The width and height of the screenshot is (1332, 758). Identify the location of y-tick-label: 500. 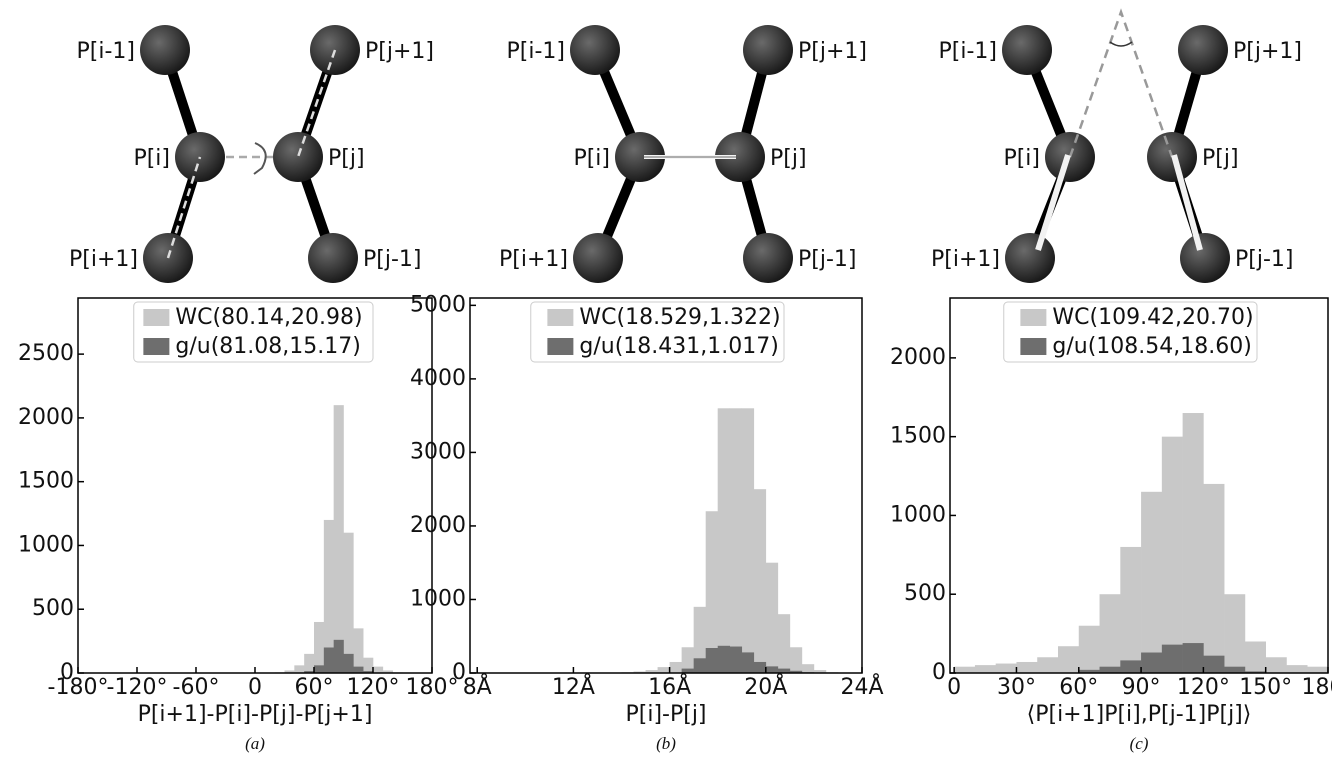
(53, 608).